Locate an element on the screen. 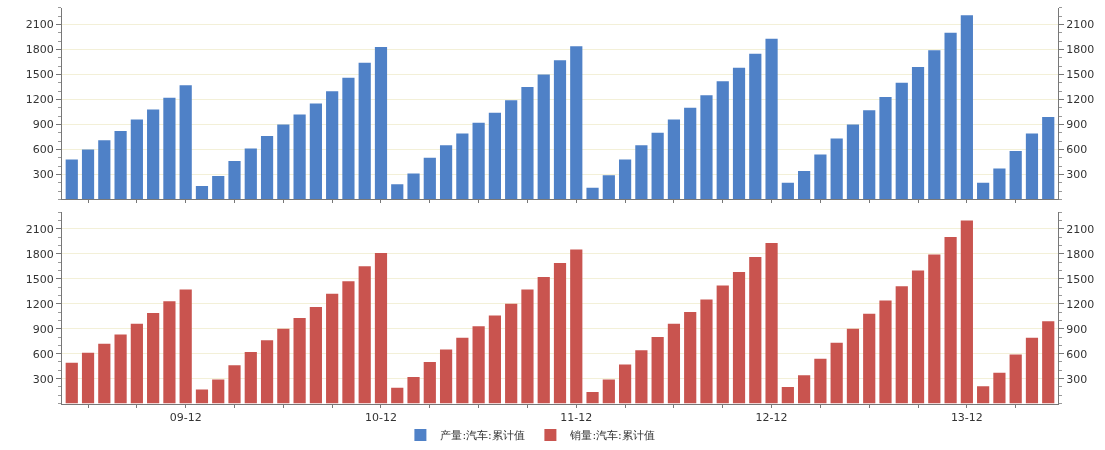 The image size is (1105, 450). y2-tick-label: 1200 is located at coordinates (1080, 100).